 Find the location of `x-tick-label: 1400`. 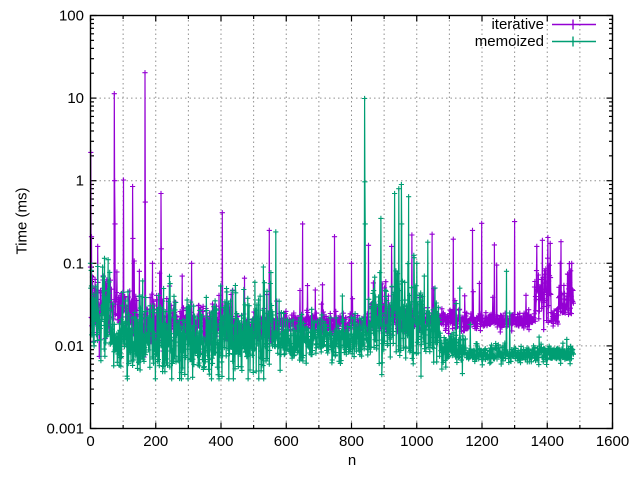

x-tick-label: 1400 is located at coordinates (547, 441).